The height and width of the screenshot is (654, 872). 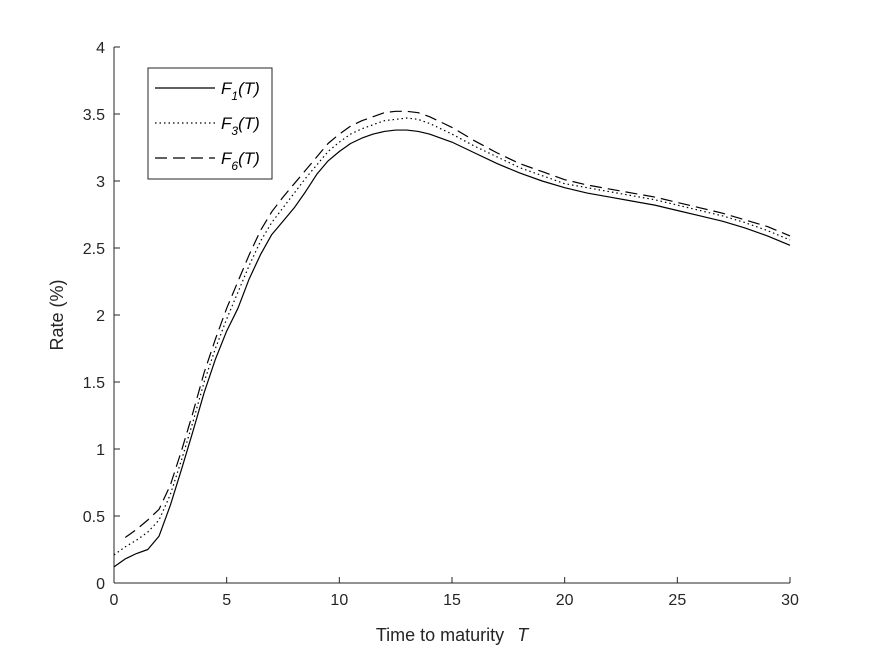 I want to click on x-tick-label: 5, so click(x=226, y=600).